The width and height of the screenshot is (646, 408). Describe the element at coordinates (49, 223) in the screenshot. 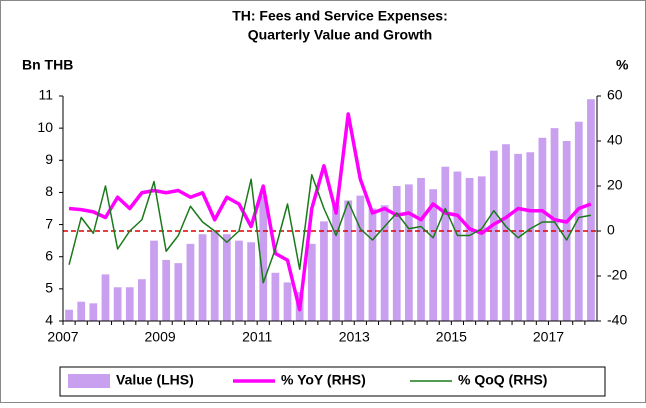

I see `y-tick-label: 7` at that location.